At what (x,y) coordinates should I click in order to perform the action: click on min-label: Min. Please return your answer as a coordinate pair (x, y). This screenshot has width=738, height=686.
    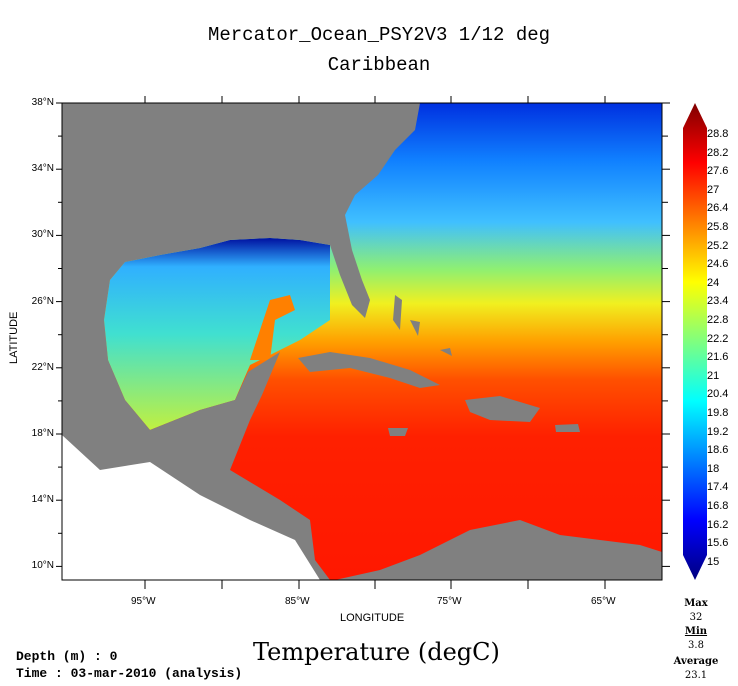
    Looking at the image, I should click on (696, 631).